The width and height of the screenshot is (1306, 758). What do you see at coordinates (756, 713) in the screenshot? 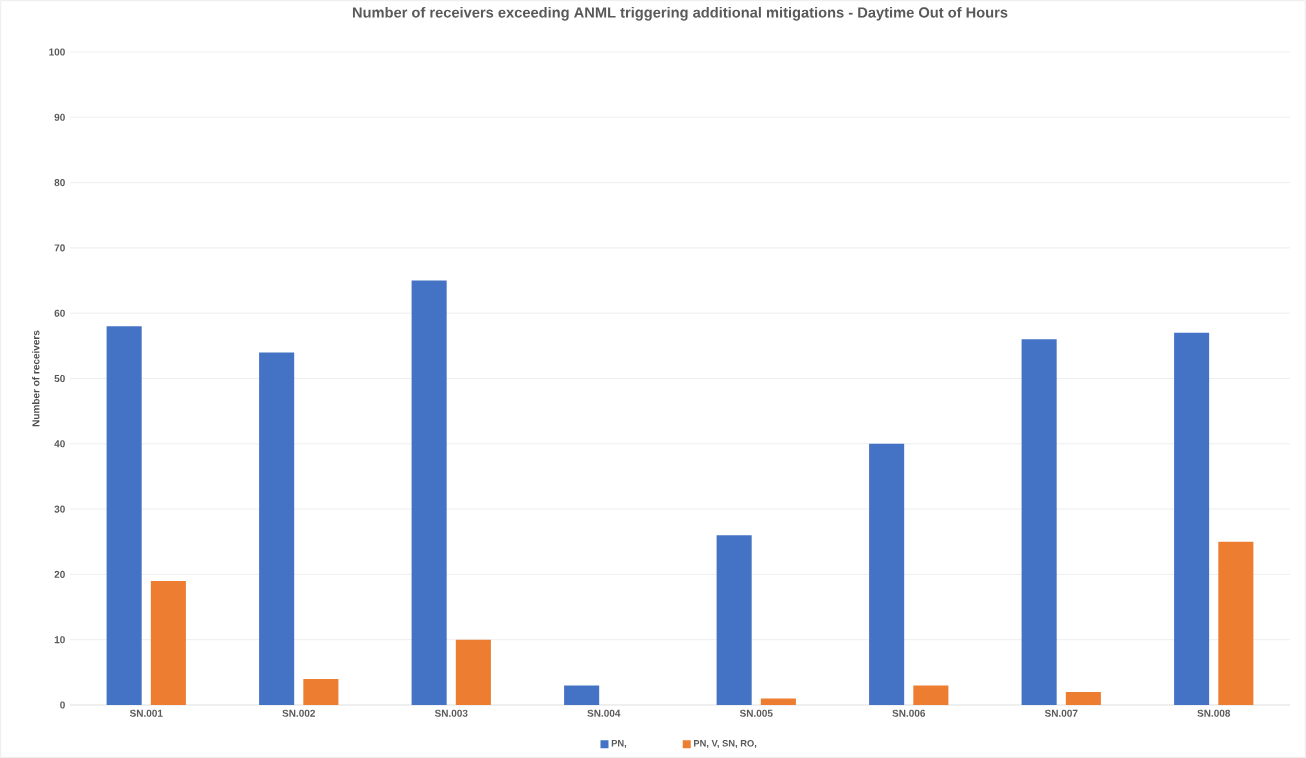
I see `x-tick-label: SN.005` at bounding box center [756, 713].